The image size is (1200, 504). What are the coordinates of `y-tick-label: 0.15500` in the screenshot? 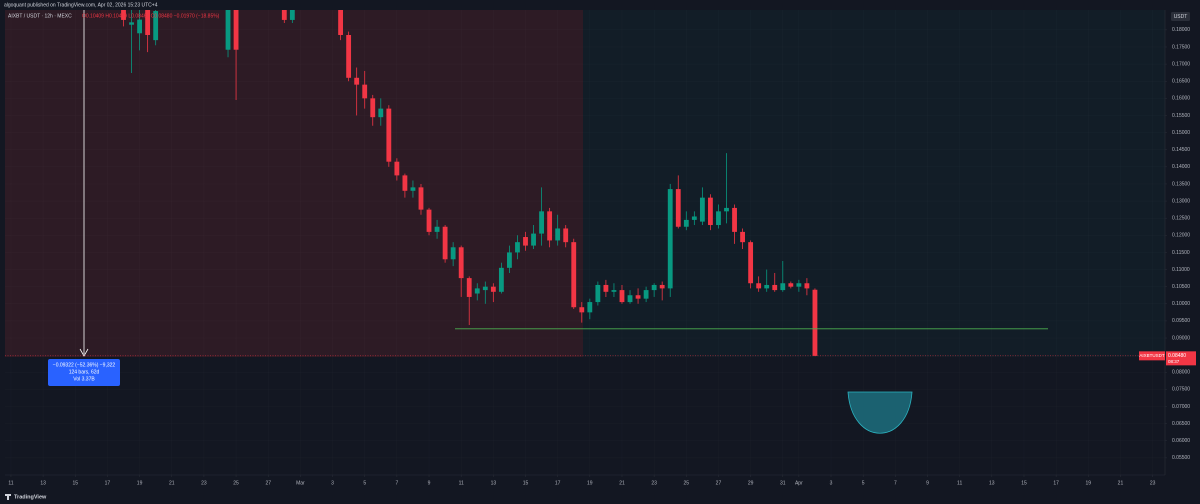 It's located at (1181, 116).